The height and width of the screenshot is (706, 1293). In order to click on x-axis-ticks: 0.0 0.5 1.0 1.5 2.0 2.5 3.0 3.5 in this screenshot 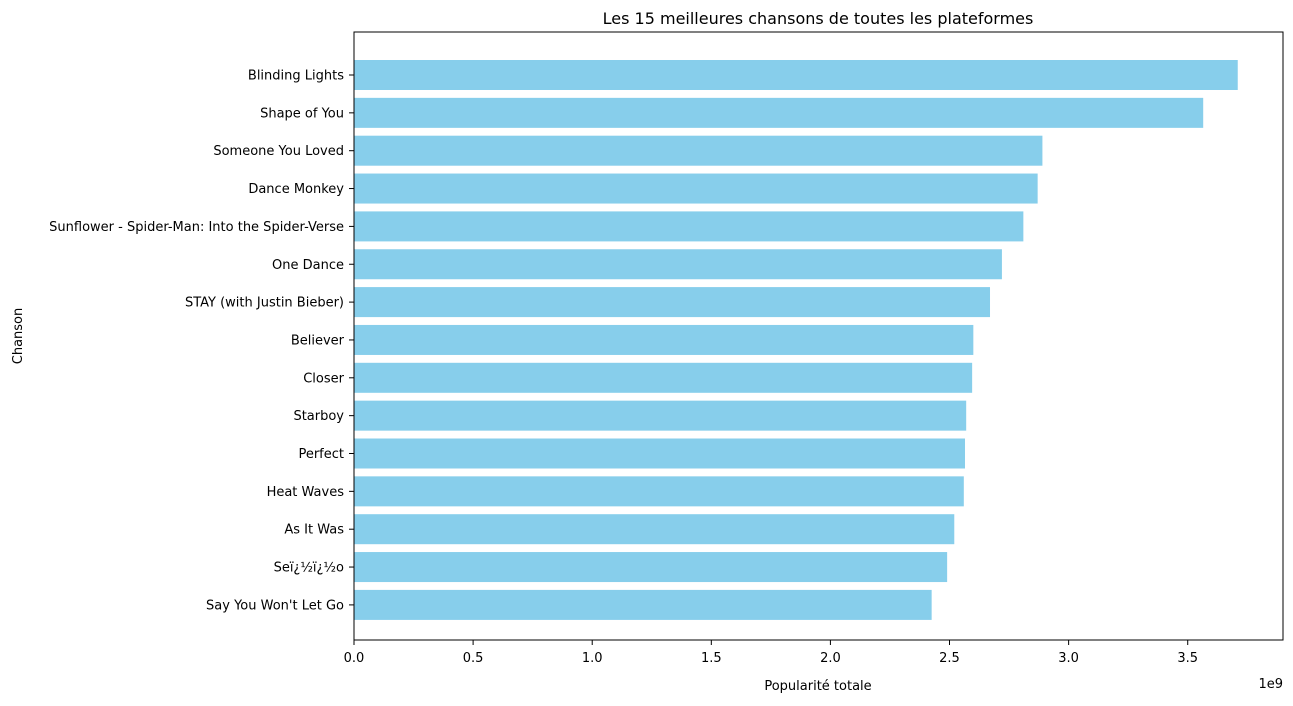, I will do `click(771, 653)`.